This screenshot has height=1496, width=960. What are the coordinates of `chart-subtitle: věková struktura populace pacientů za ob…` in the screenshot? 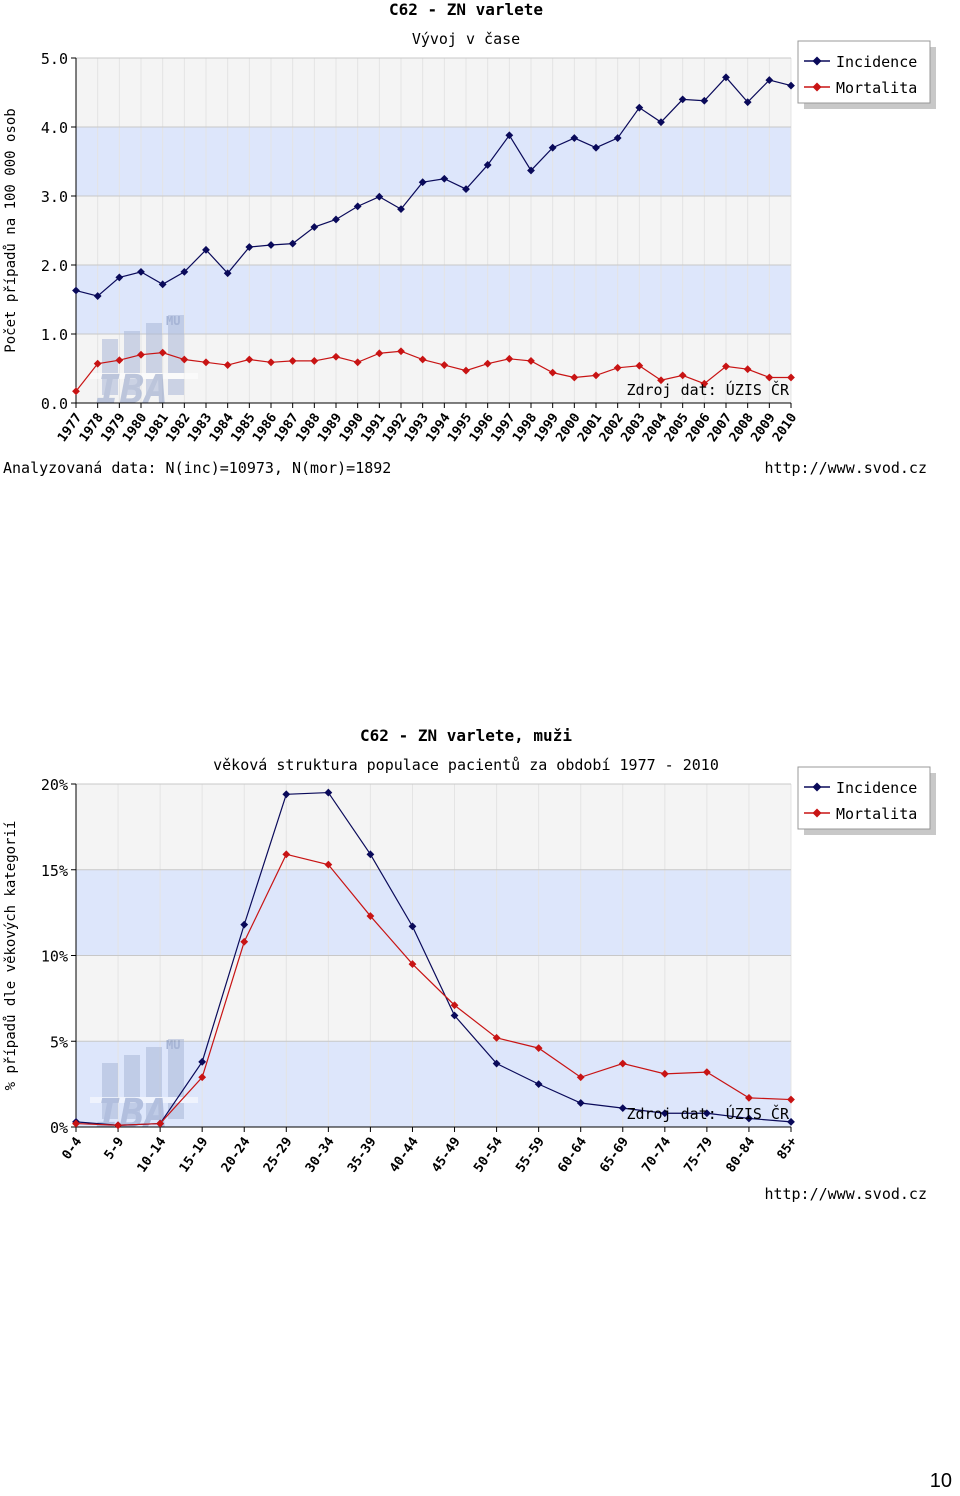 It's located at (466, 765).